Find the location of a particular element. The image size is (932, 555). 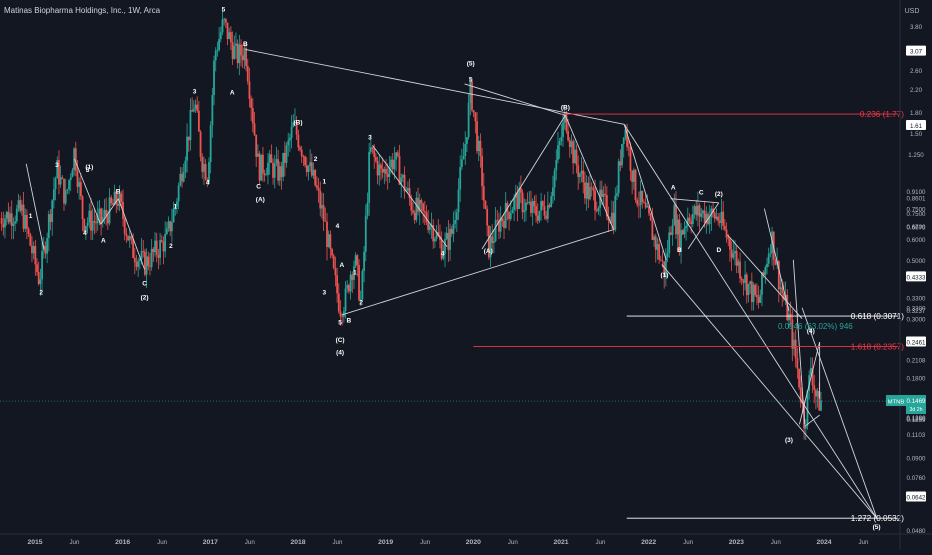

wave-label: (A) is located at coordinates (260, 199).